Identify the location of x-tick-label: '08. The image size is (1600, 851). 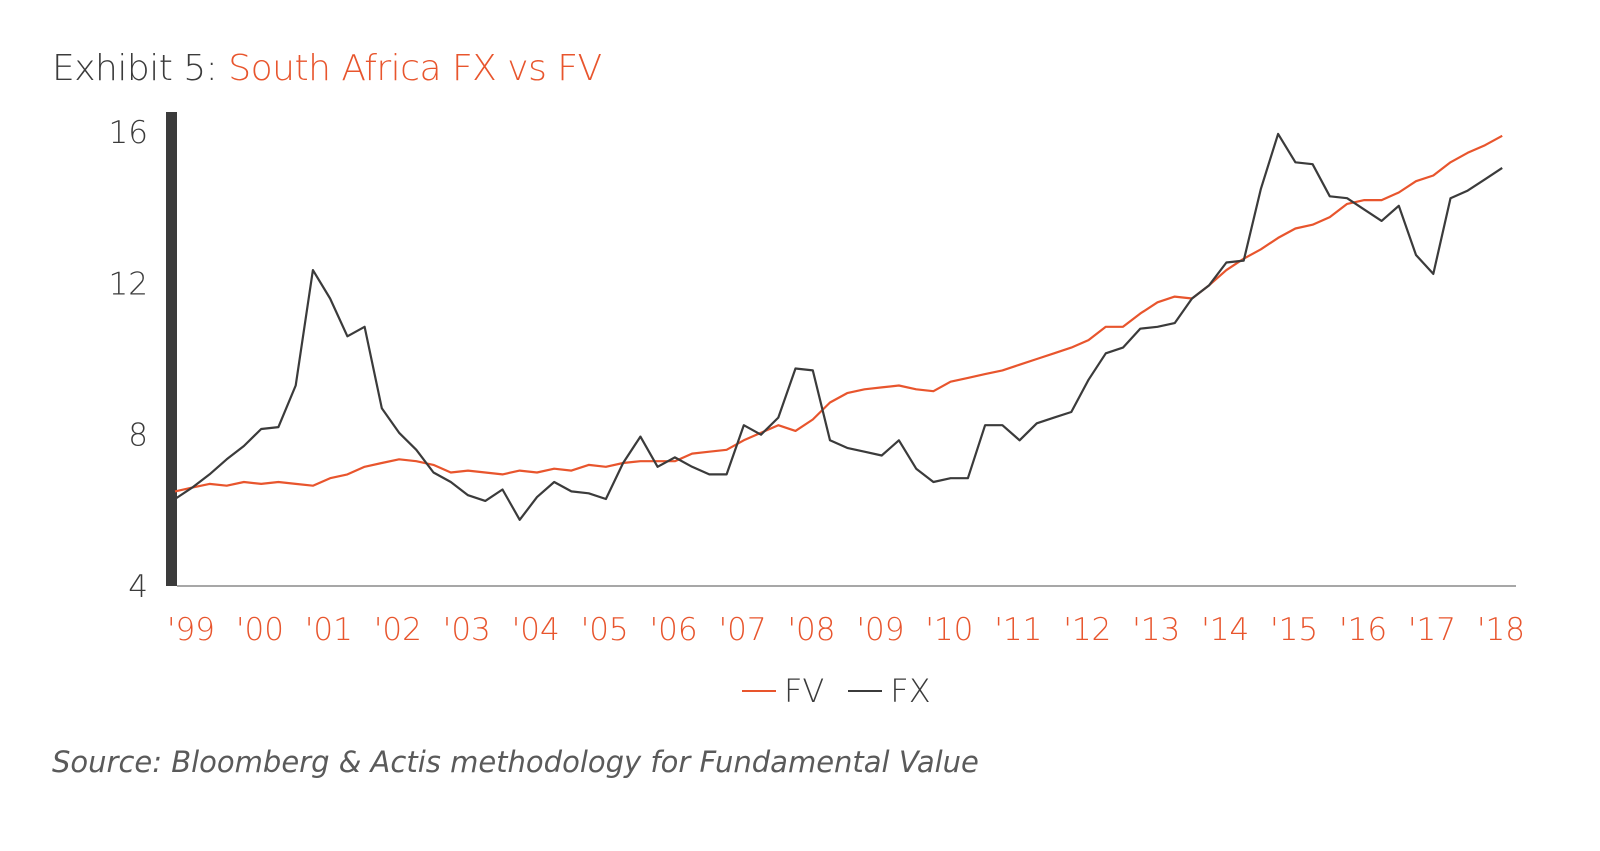
(812, 630).